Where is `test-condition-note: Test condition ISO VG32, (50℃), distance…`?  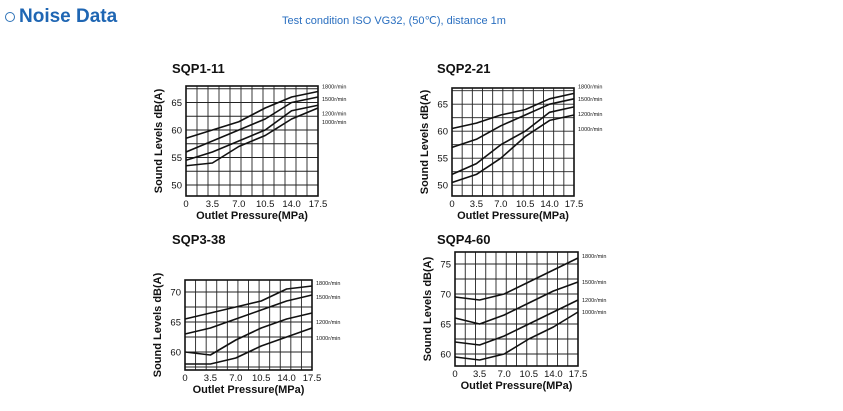
test-condition-note: Test condition ISO VG32, (50℃), distance… is located at coordinates (394, 21).